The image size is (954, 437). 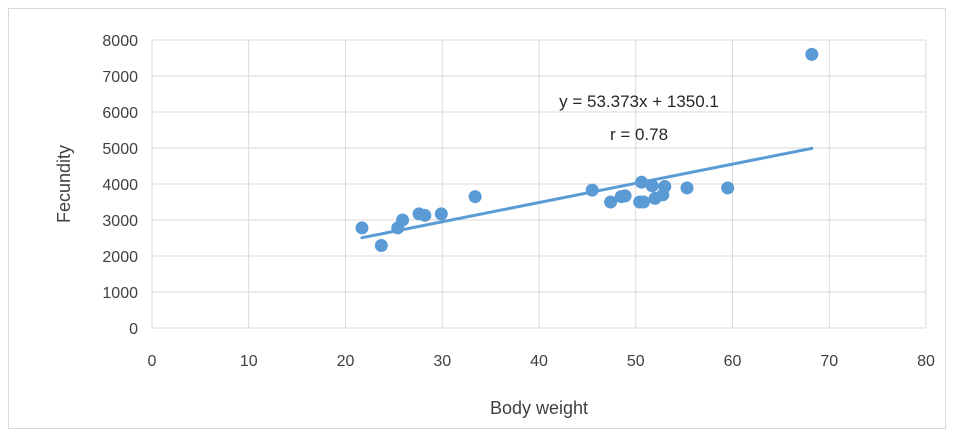 What do you see at coordinates (120, 257) in the screenshot?
I see `y-tick-label: 2000` at bounding box center [120, 257].